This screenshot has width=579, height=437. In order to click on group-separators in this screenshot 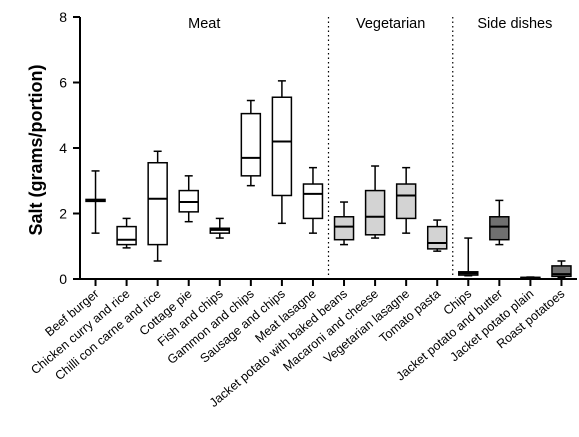, I will do `click(390, 148)`.